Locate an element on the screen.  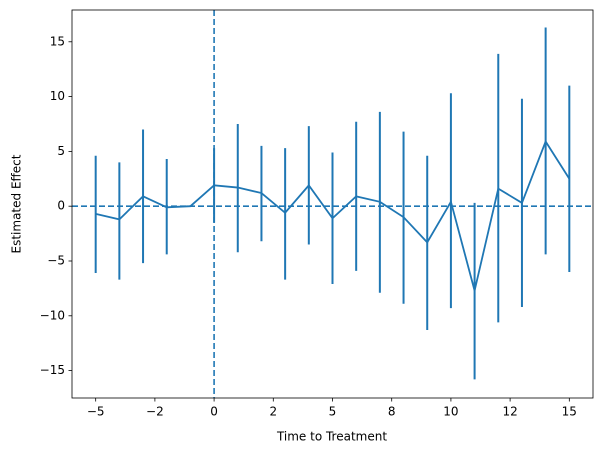
y-tick-label: 0 is located at coordinates (61, 206).